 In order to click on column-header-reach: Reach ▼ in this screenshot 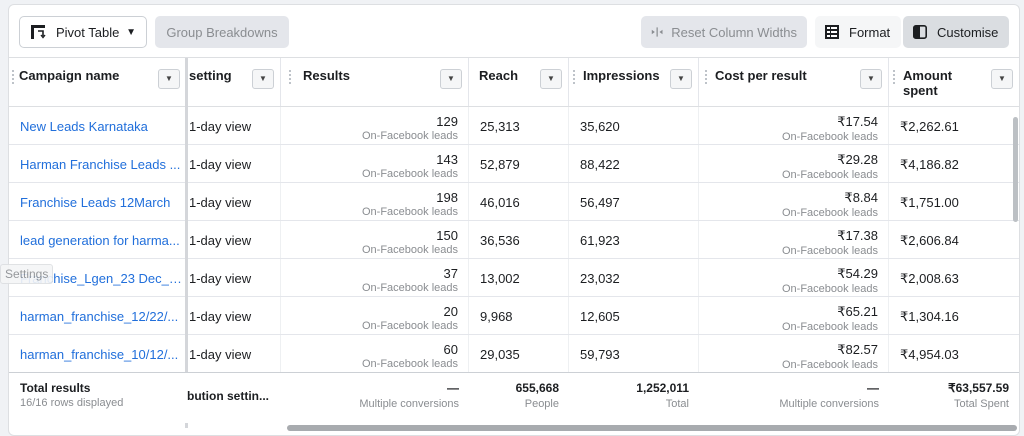, I will do `click(519, 82)`.